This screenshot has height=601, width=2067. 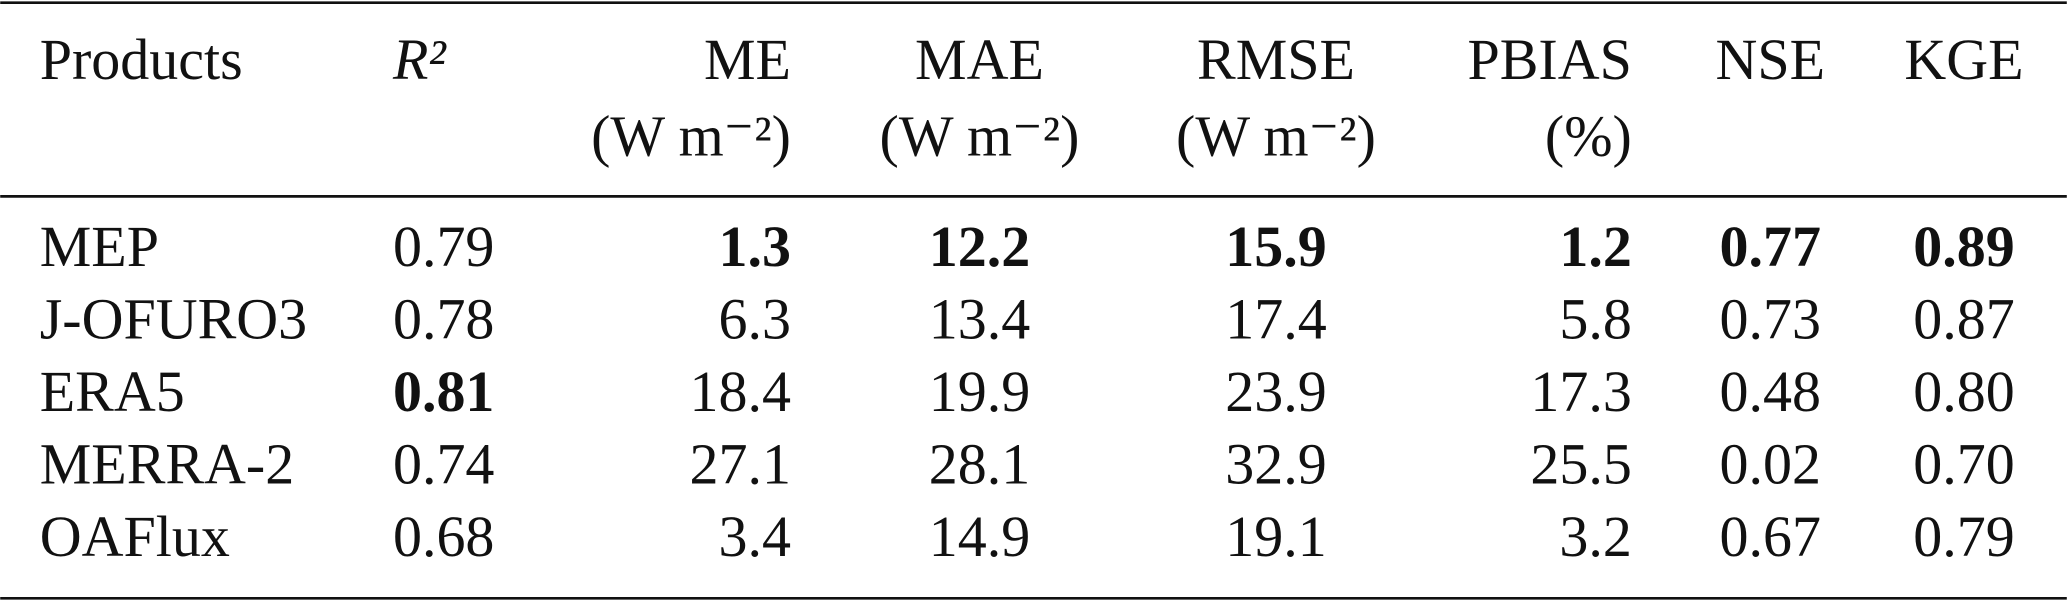 I want to click on cell: 18.4, so click(x=740, y=391).